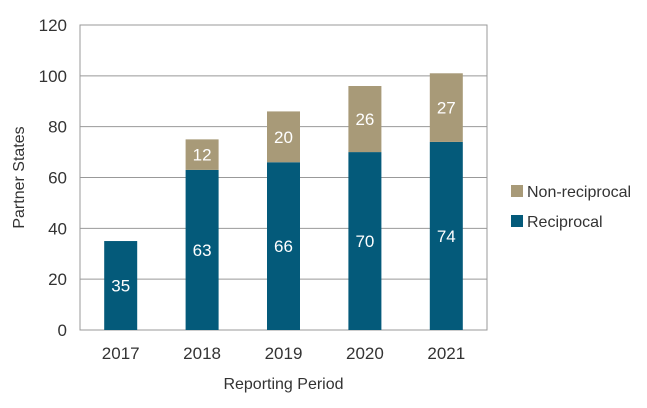  What do you see at coordinates (62, 330) in the screenshot?
I see `y-tick-label: 0` at bounding box center [62, 330].